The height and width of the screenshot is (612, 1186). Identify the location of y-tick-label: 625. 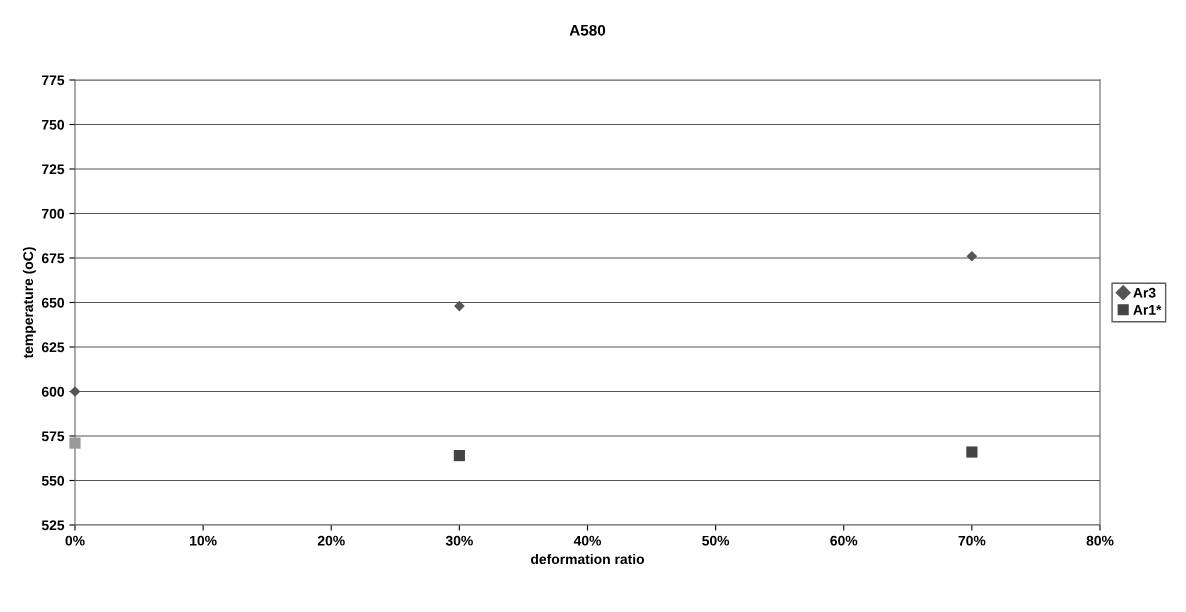
(53, 347).